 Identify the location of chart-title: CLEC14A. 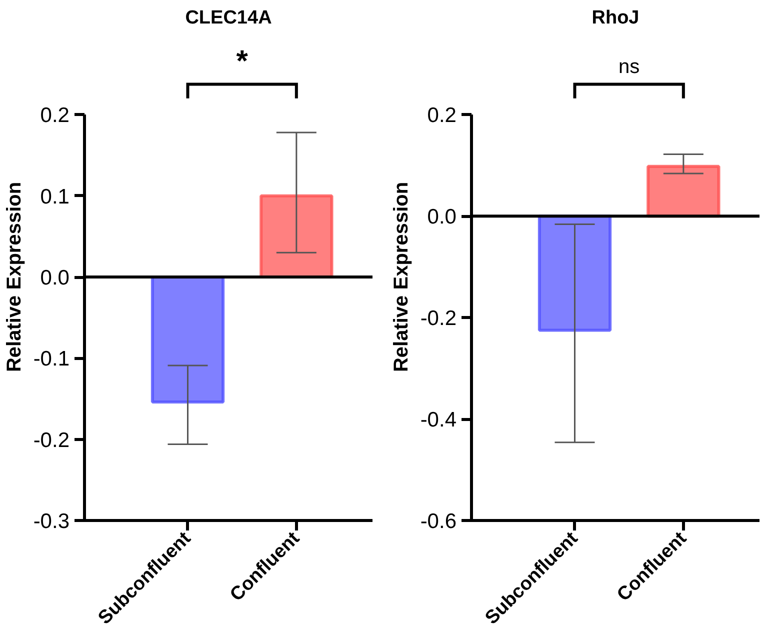
(228, 18).